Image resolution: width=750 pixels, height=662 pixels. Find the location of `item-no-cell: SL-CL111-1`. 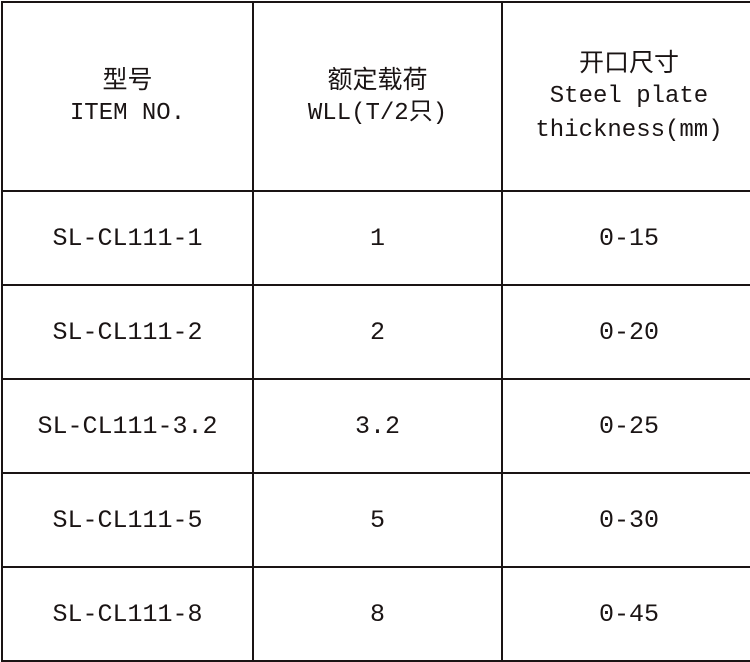

item-no-cell: SL-CL111-1 is located at coordinates (127, 238).